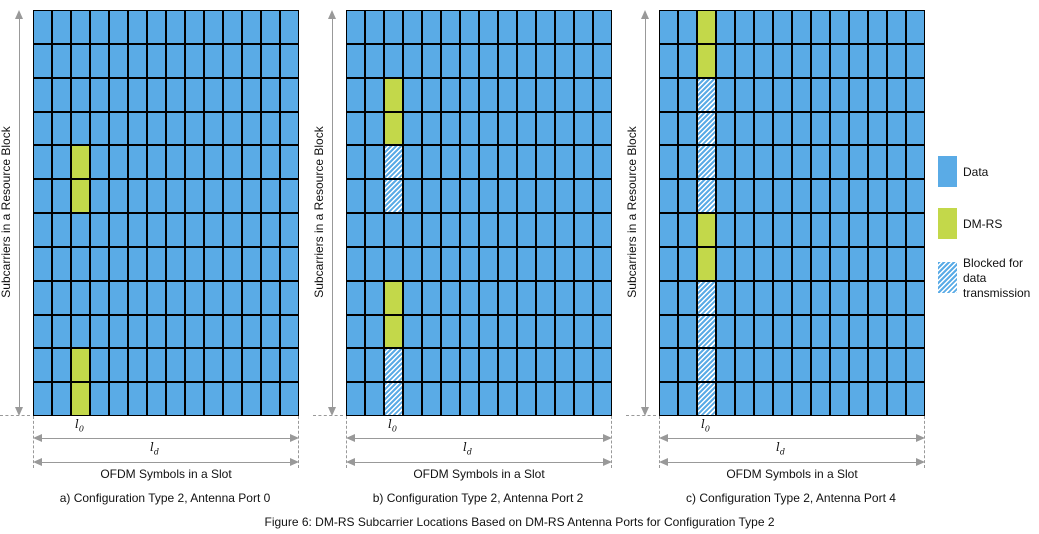  Describe the element at coordinates (947, 223) in the screenshot. I see `legend-swatch-dmrs` at that location.